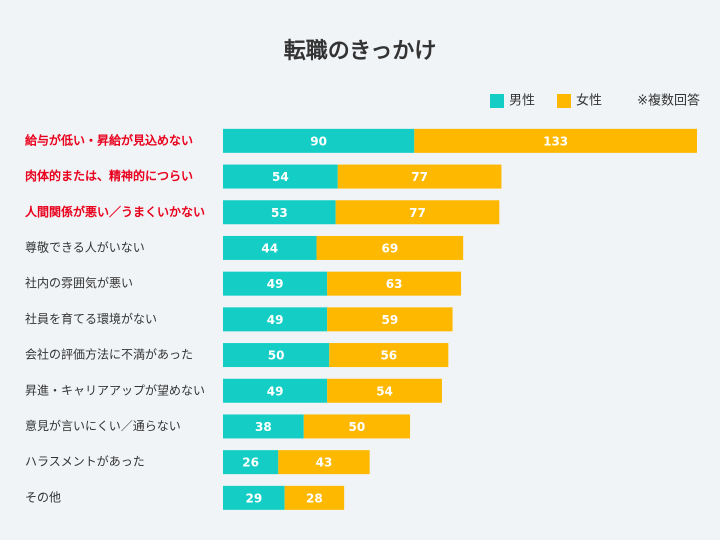  What do you see at coordinates (109, 139) in the screenshot?
I see `category-label: 給与が低い・昇給が見込めない` at bounding box center [109, 139].